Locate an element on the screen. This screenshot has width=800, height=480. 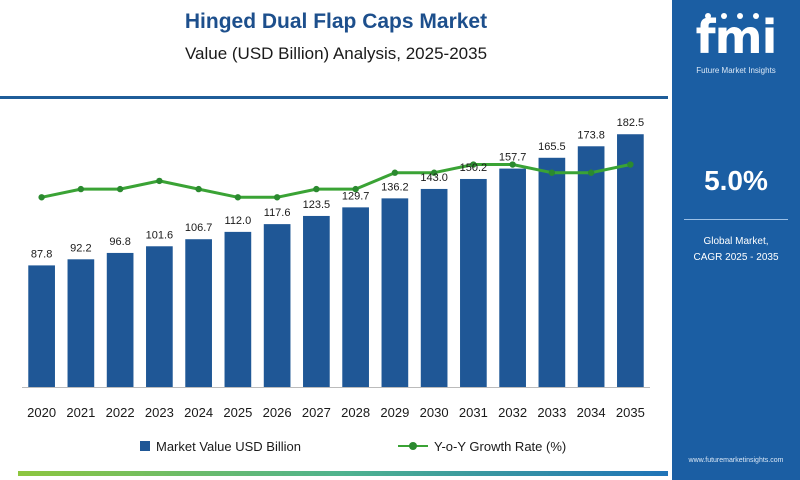
x-tick-2032: 2032 is located at coordinates (512, 412).